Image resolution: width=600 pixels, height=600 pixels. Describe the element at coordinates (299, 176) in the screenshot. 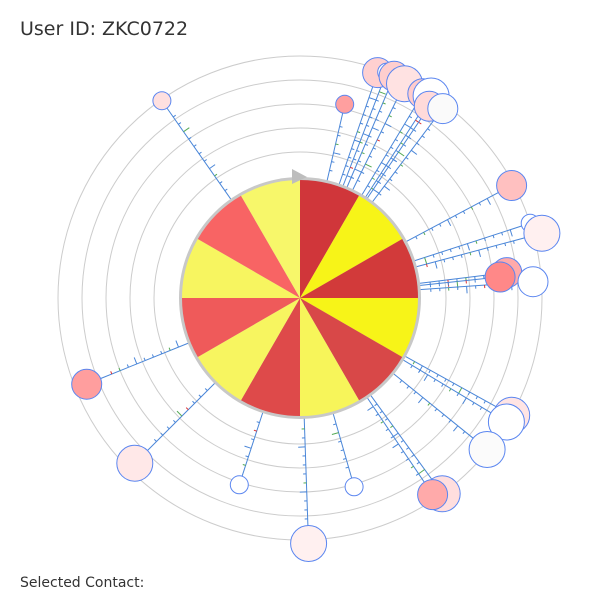

I see `direction-marker-icon` at that location.